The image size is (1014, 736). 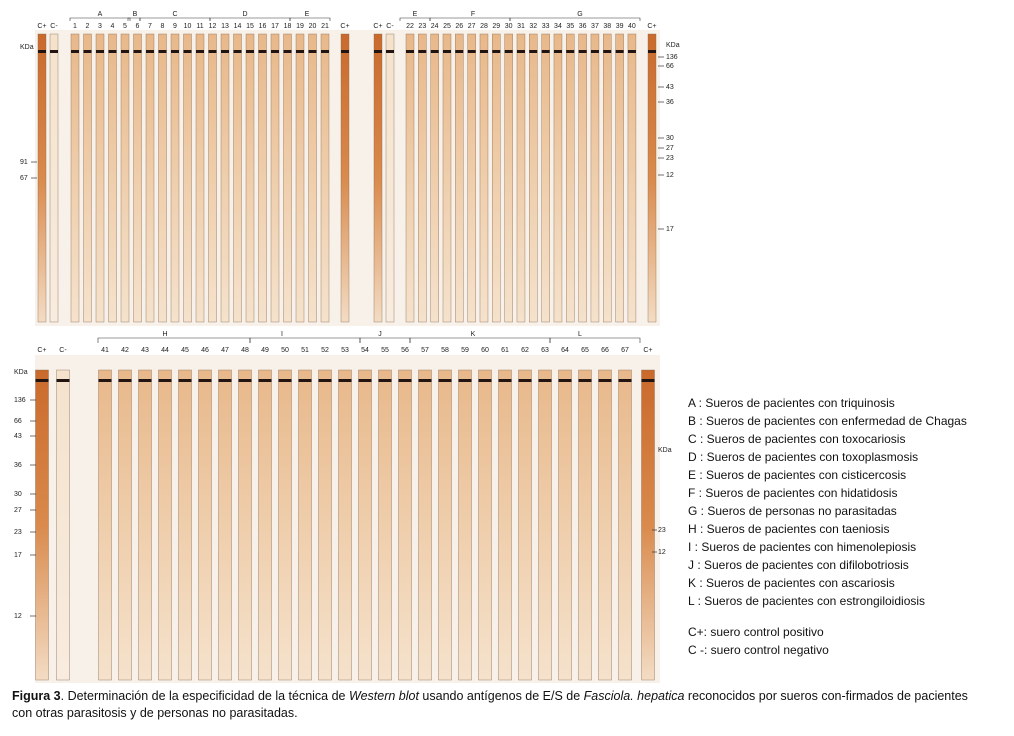 I want to click on group-label: I, so click(x=282, y=334).